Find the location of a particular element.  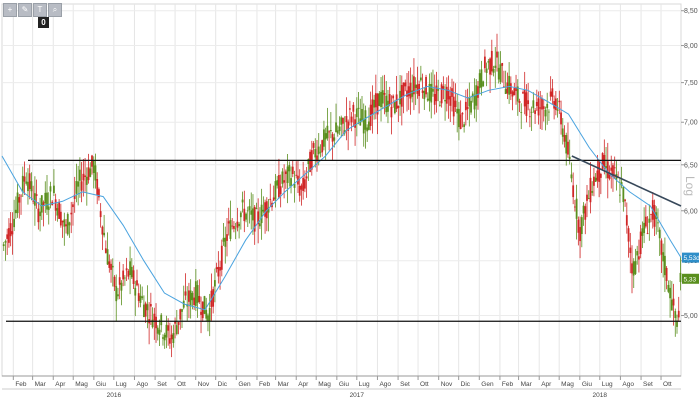

x-month-label: Giu is located at coordinates (101, 384).